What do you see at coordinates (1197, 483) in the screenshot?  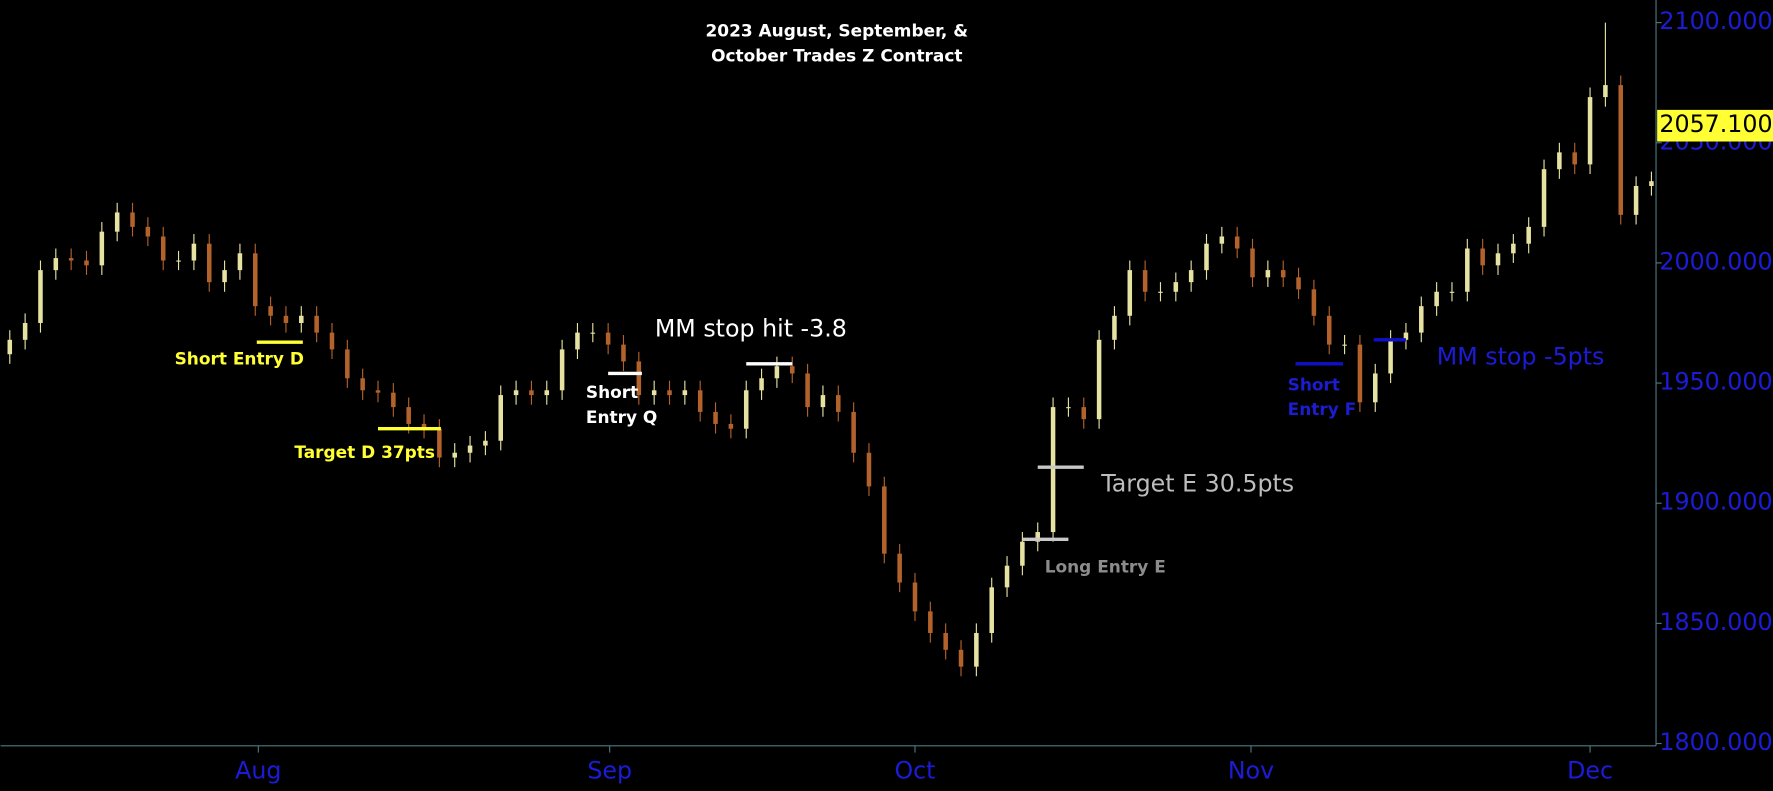 I see `annotation: Target E 30.5pts` at bounding box center [1197, 483].